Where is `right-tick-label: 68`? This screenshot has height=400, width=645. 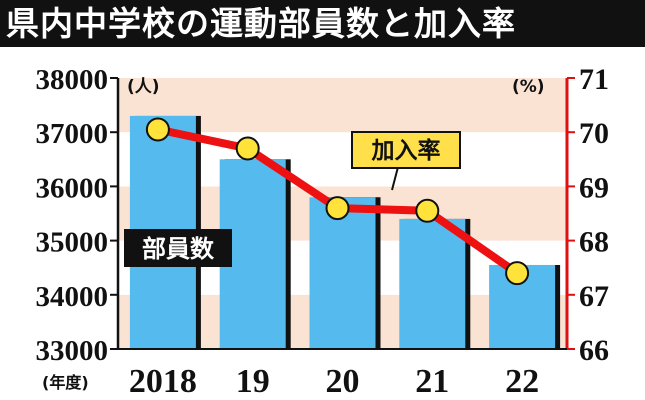 right-tick-label: 68 is located at coordinates (594, 242).